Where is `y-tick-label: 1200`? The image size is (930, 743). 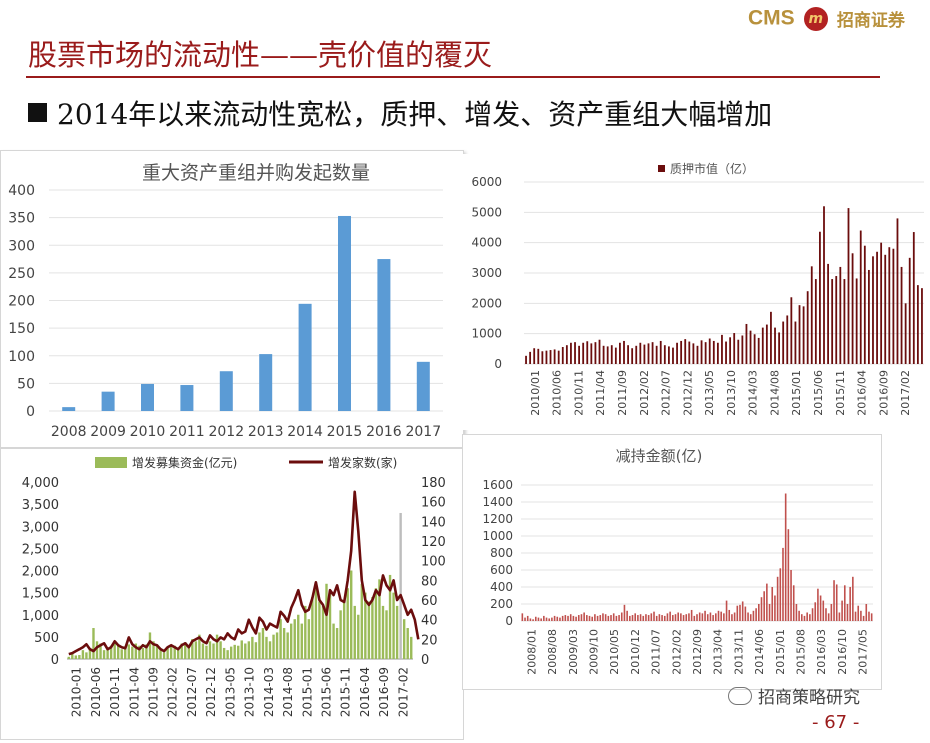 y-tick-label: 1200 is located at coordinates (497, 519).